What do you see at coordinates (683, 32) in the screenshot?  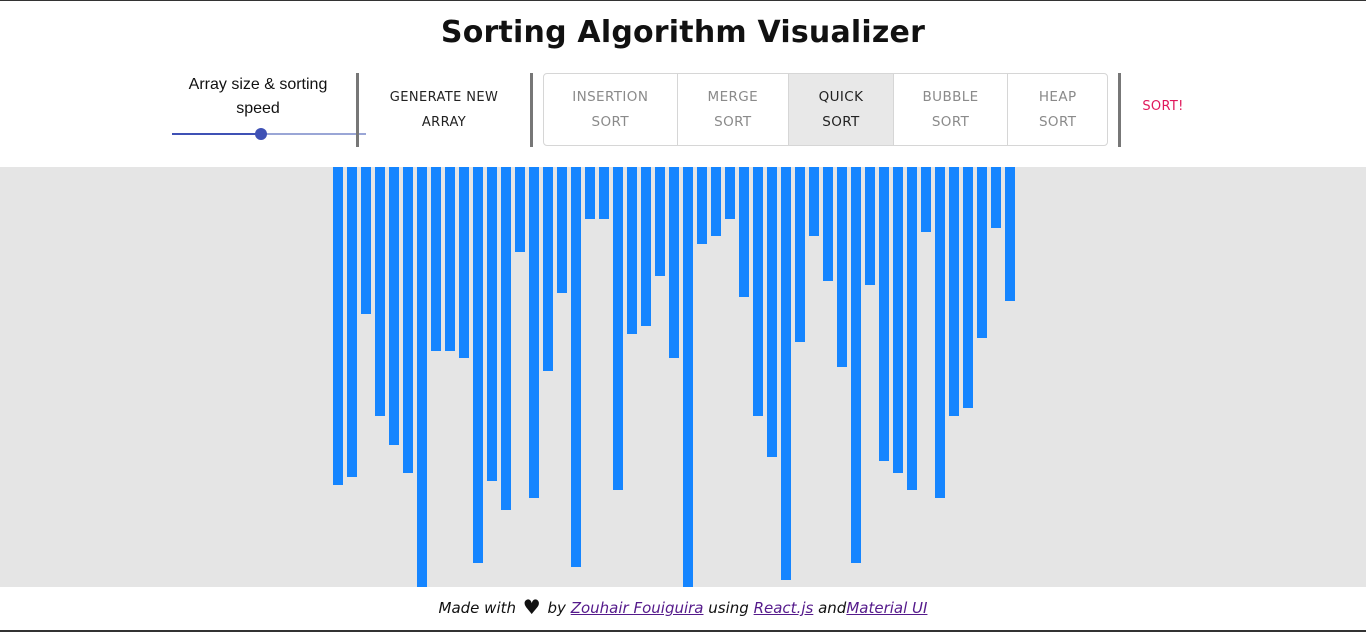 I see `page-title: Sorting Algorithm Visualizer` at bounding box center [683, 32].